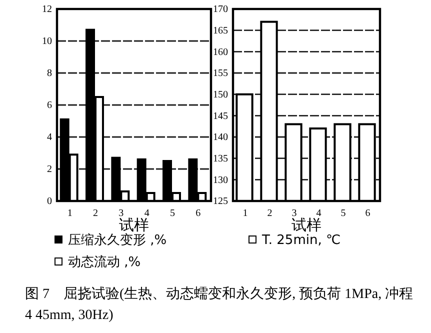 This screenshot has height=333, width=431. Describe the element at coordinates (220, 180) in the screenshot. I see `y-tick-label: 130` at that location.